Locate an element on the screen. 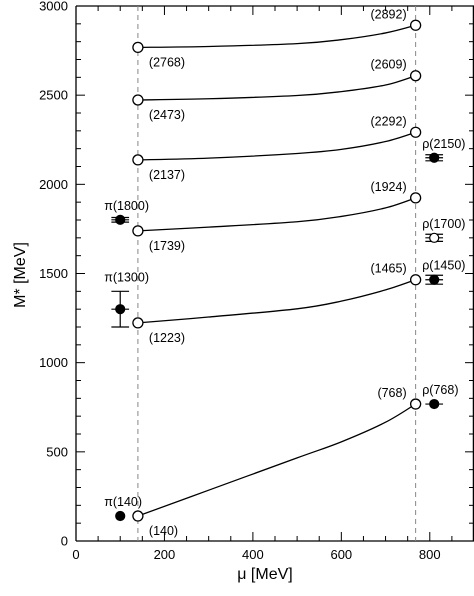 The width and height of the screenshot is (474, 596). y-tick-label: 1000 is located at coordinates (53, 362).